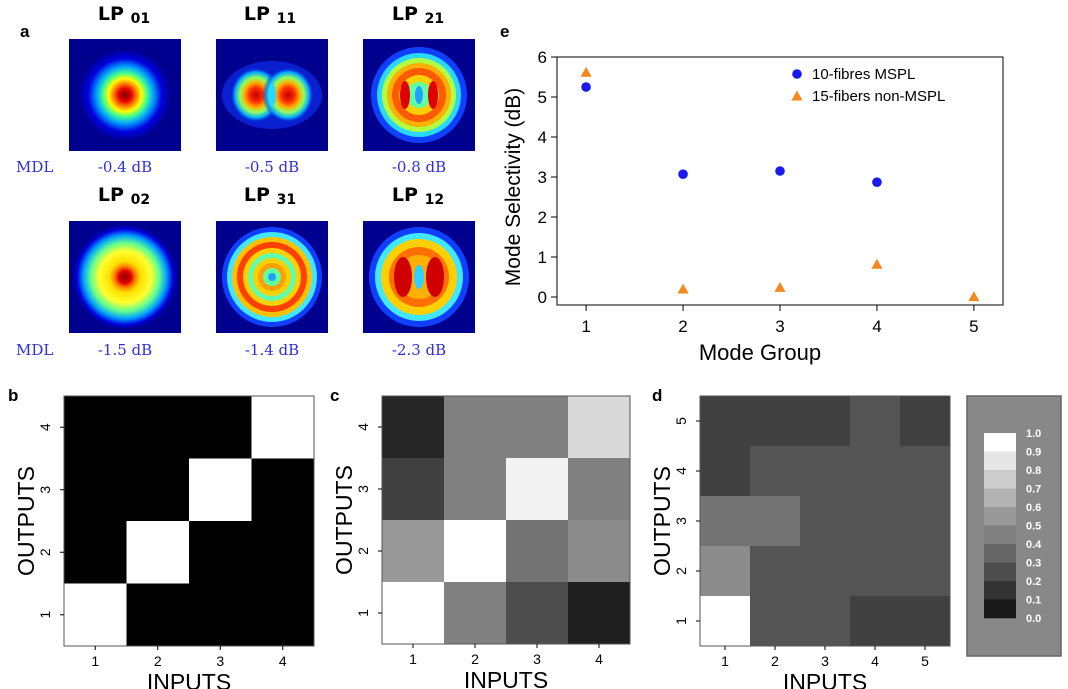  I want to click on mode-title: LP 11, so click(270, 15).